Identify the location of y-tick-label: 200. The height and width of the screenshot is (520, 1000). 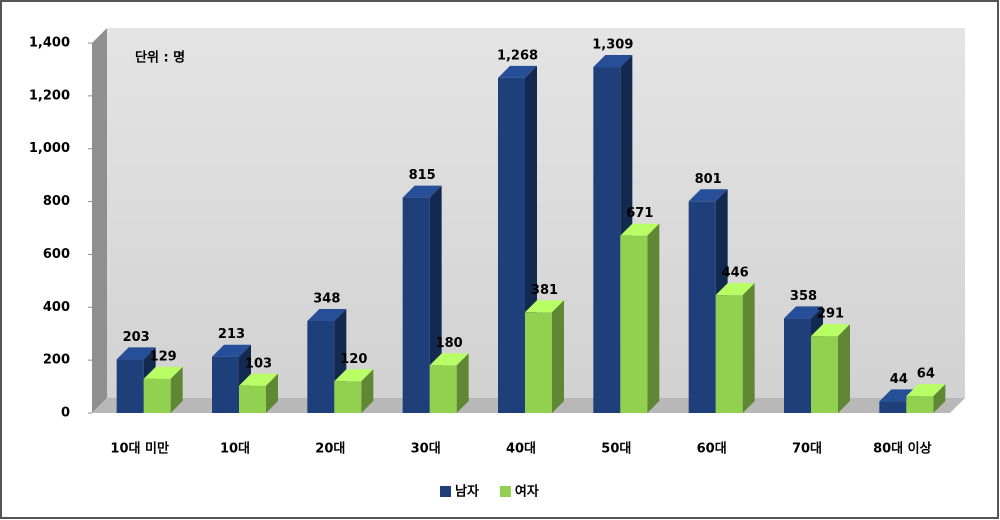
(56, 360).